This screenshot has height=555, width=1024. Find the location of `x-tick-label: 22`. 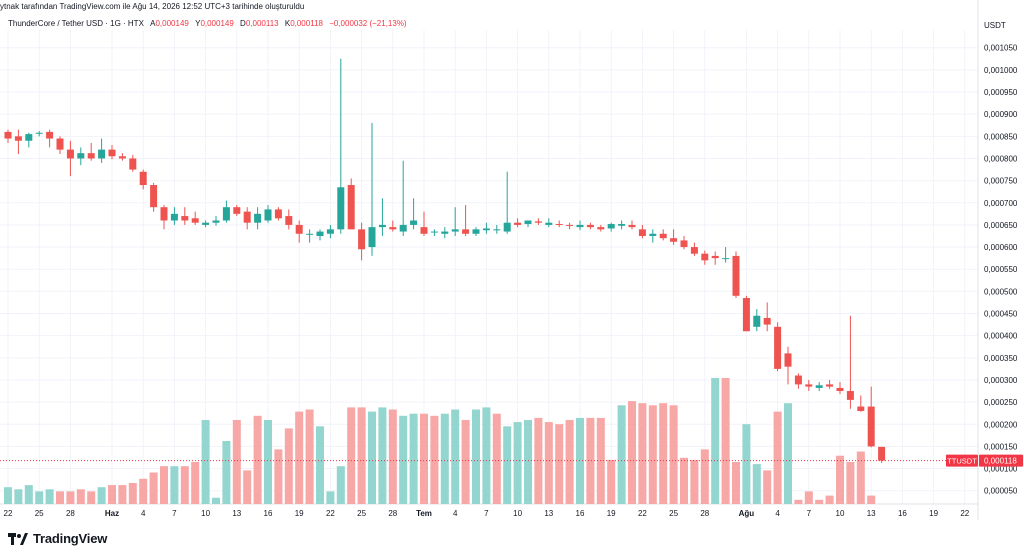

x-tick-label: 22 is located at coordinates (642, 513).